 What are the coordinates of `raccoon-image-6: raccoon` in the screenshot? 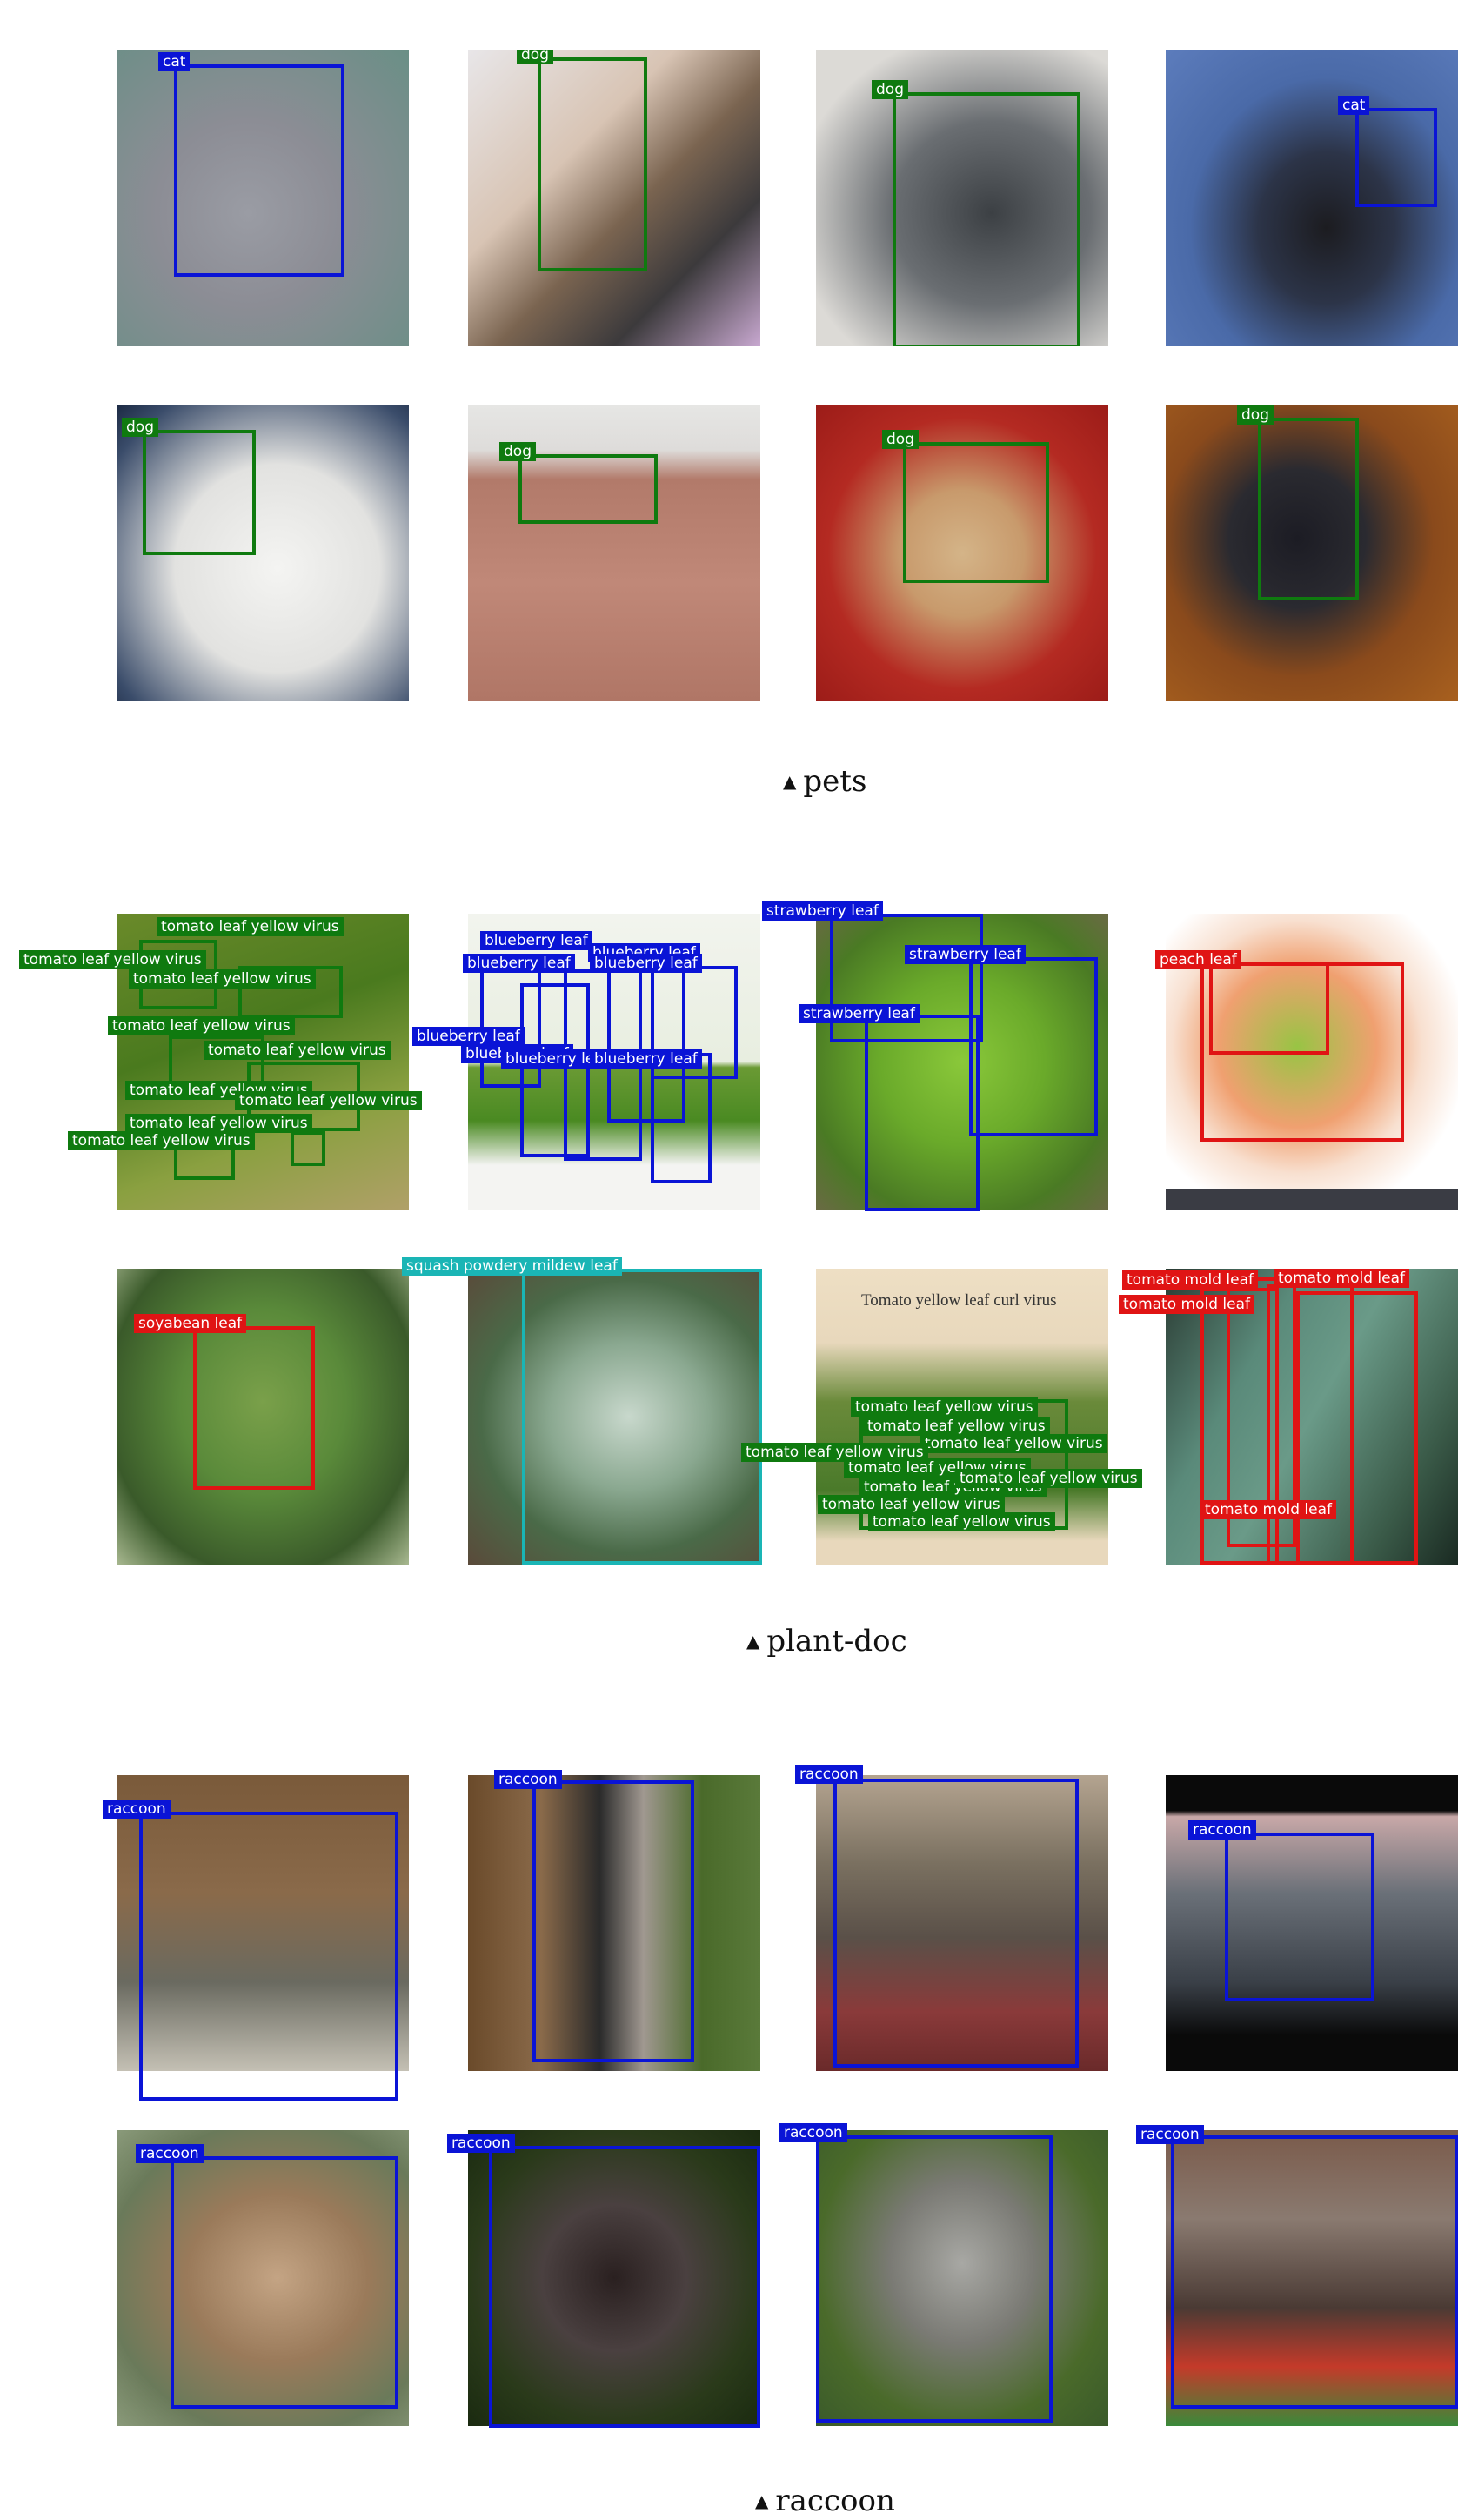 It's located at (603, 2279).